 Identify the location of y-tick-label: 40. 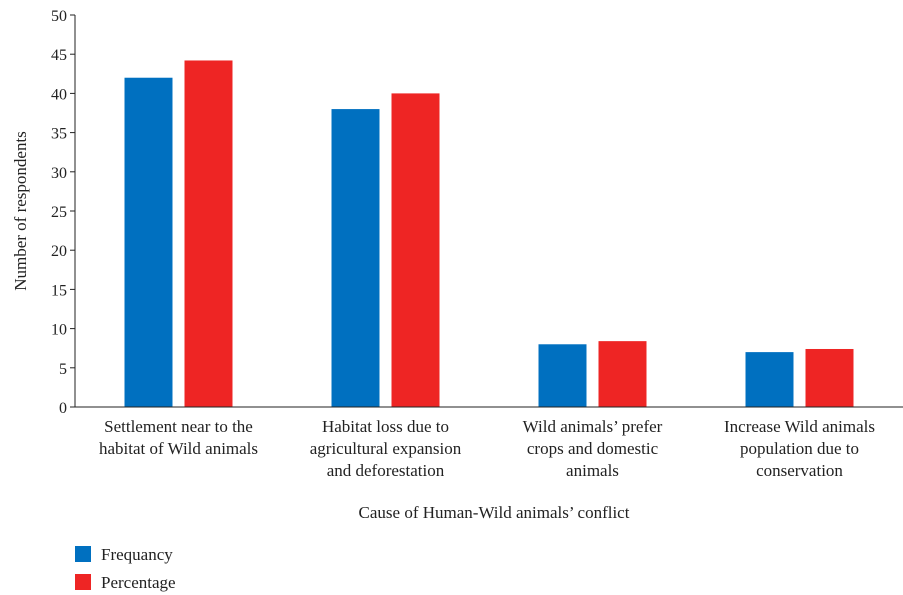
(59, 94).